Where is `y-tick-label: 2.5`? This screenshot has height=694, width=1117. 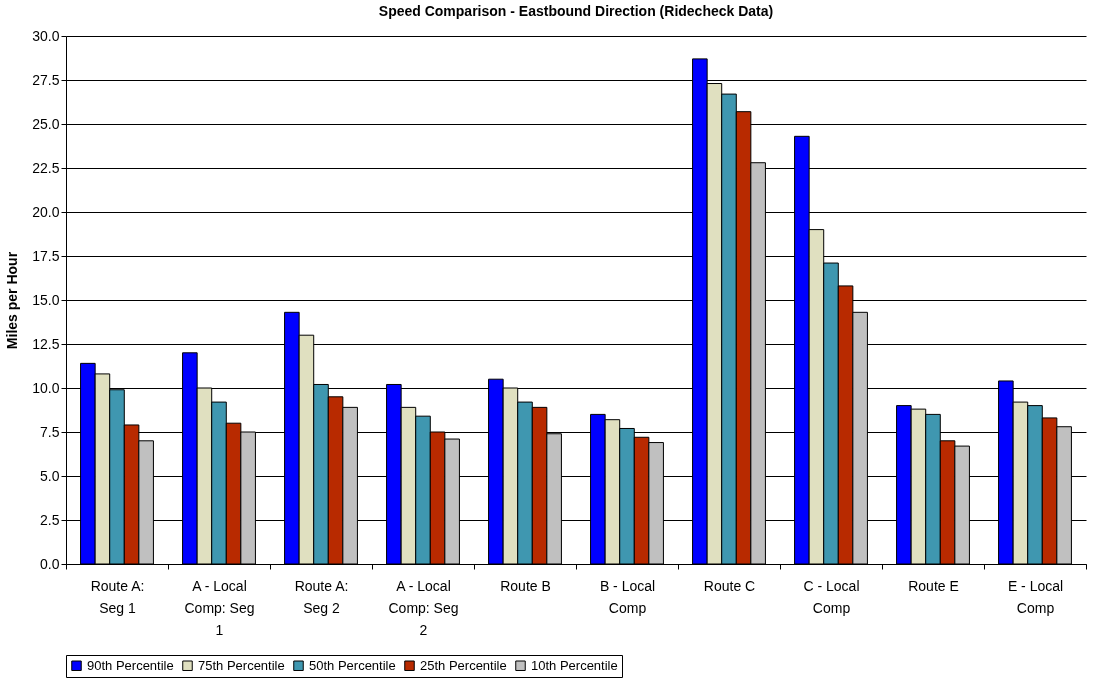
y-tick-label: 2.5 is located at coordinates (50, 519).